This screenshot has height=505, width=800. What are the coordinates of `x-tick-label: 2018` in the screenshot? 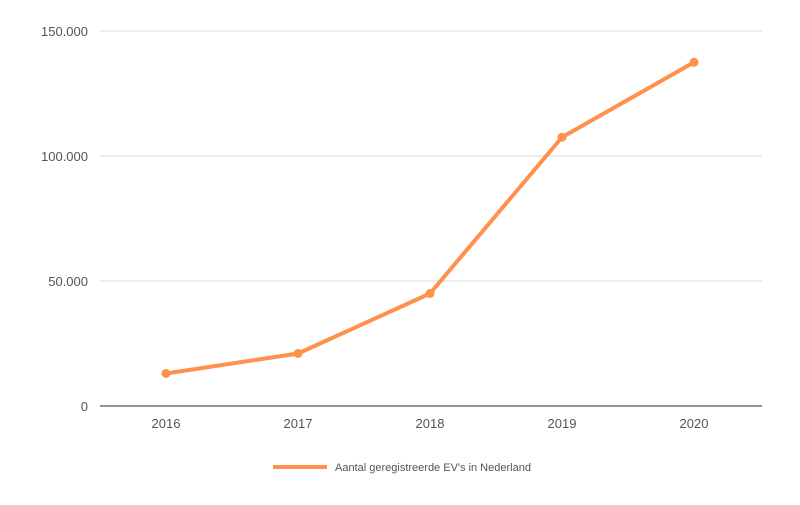 It's located at (430, 423).